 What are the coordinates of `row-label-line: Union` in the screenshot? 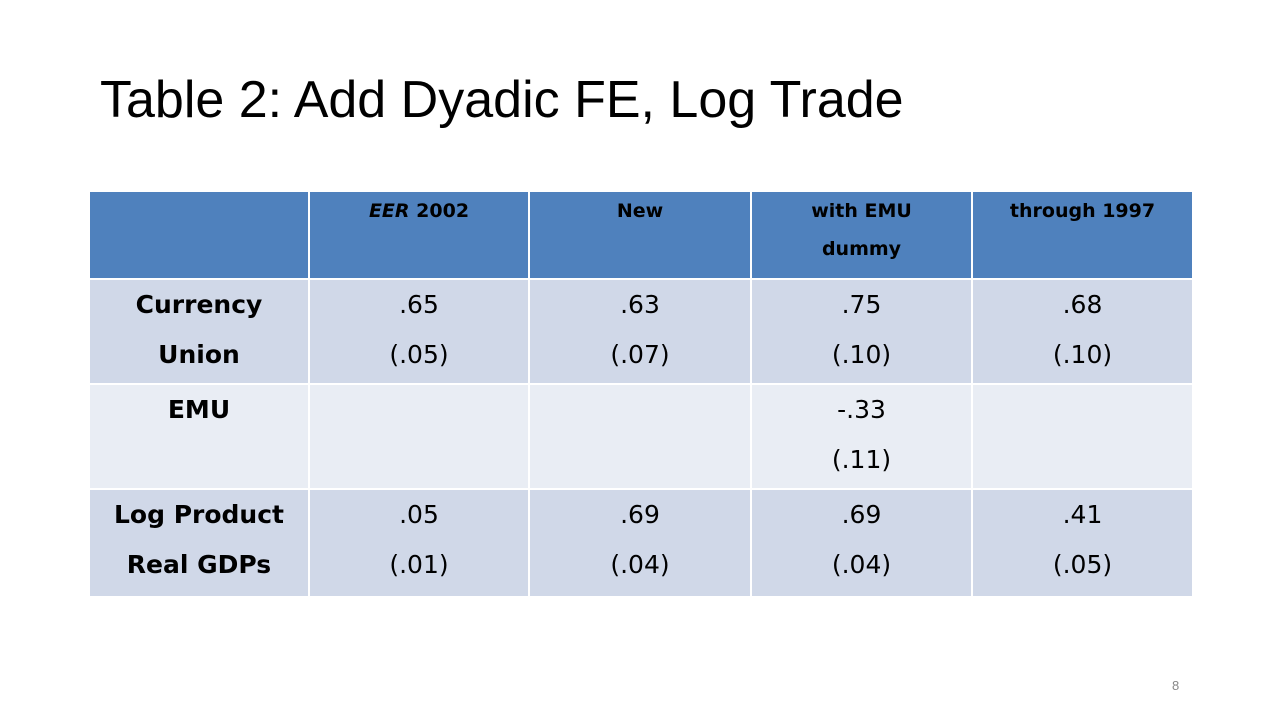 It's located at (199, 354).